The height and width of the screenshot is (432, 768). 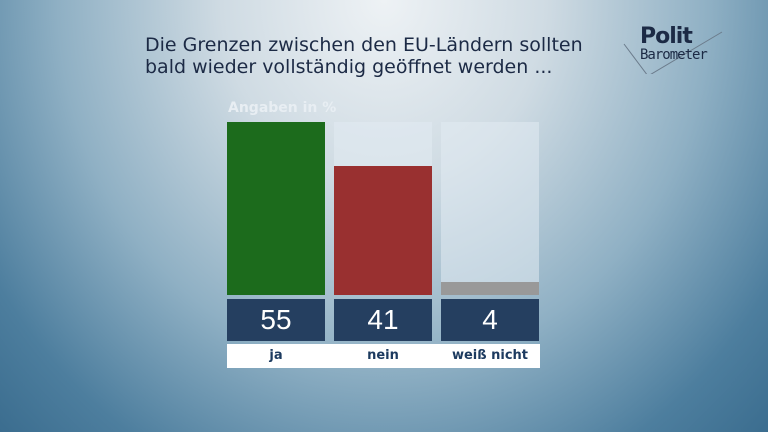 I want to click on value-label: 4, so click(x=490, y=320).